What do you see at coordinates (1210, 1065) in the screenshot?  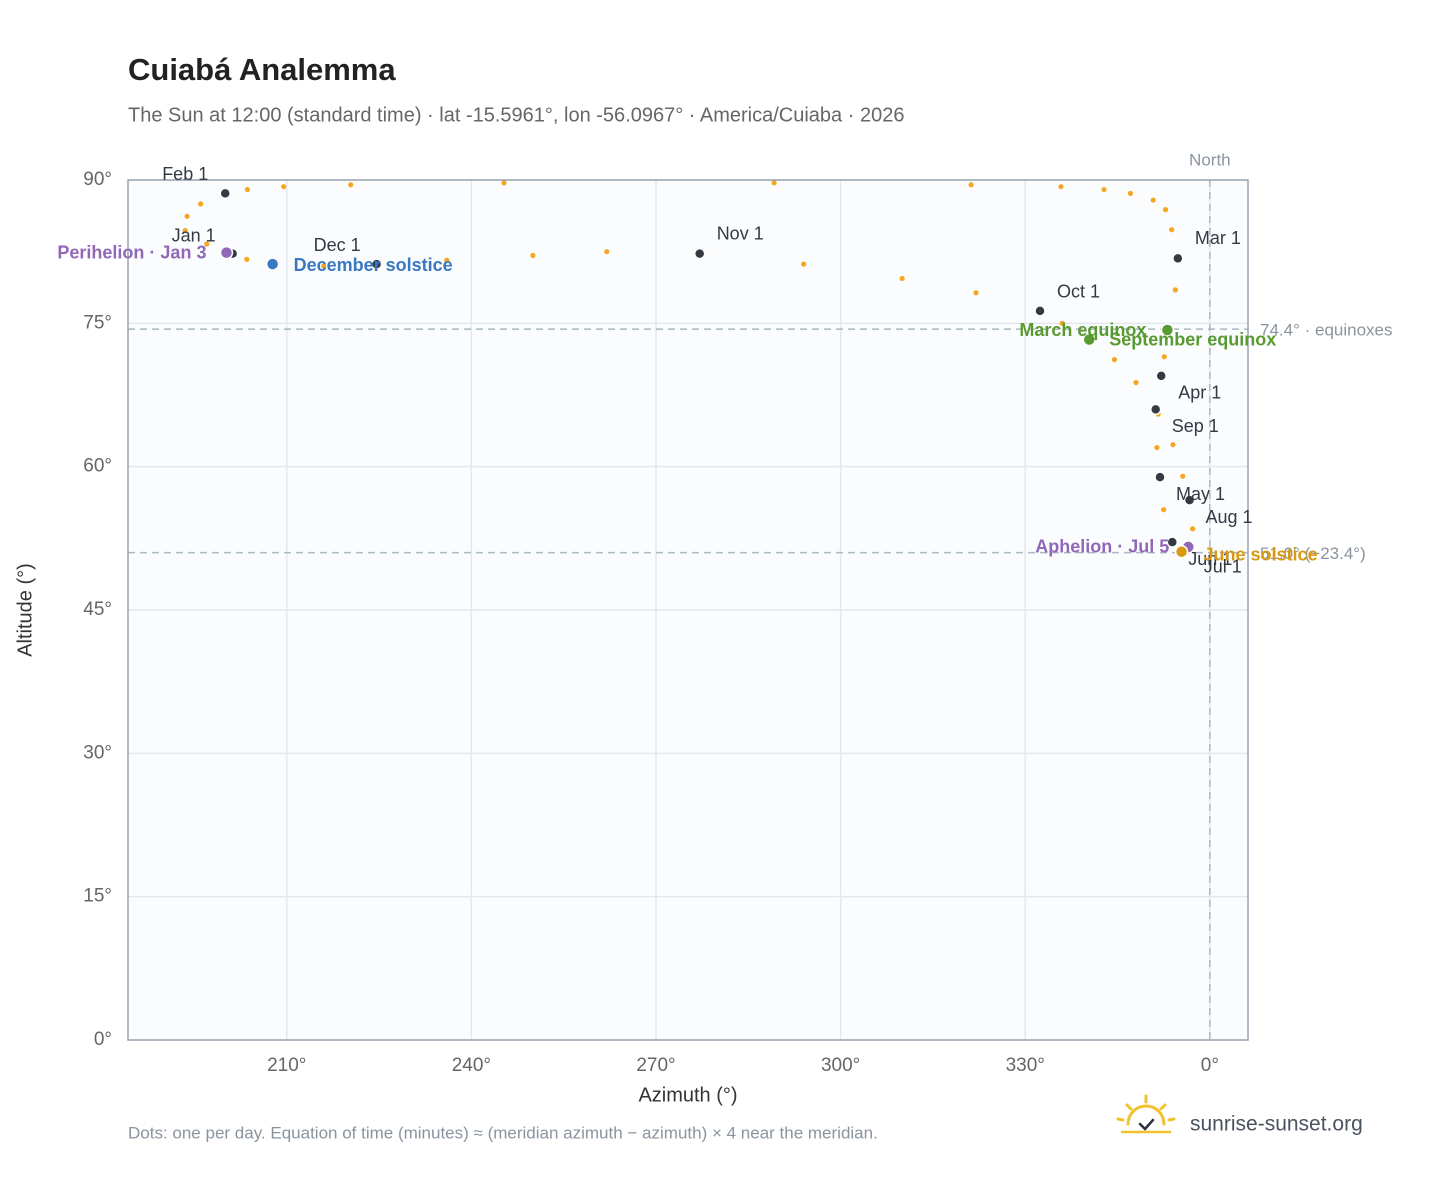 I see `x-tick-label: 0°` at bounding box center [1210, 1065].